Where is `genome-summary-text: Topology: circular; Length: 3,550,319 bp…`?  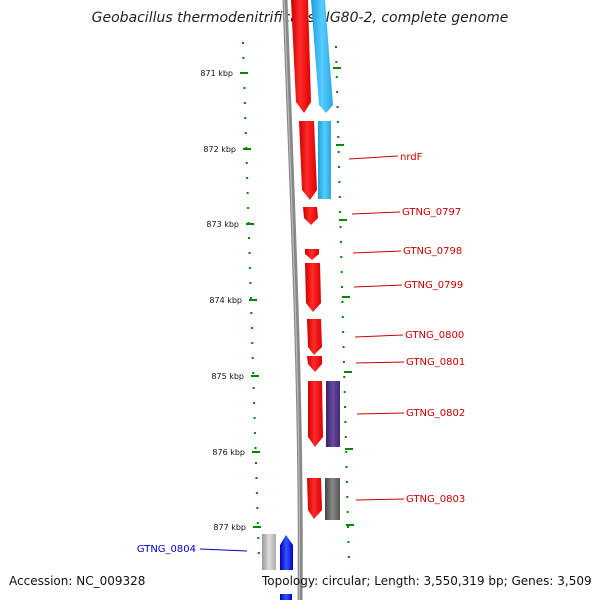
genome-summary-text: Topology: circular; Length: 3,550,319 bp… is located at coordinates (427, 581).